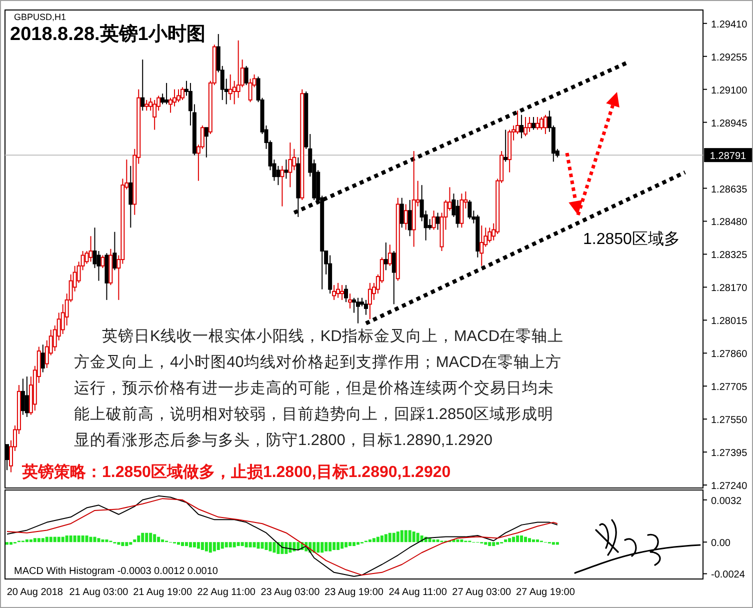 This screenshot has width=753, height=608. Describe the element at coordinates (729, 288) in the screenshot. I see `y-tick-label: 1.28170` at that location.